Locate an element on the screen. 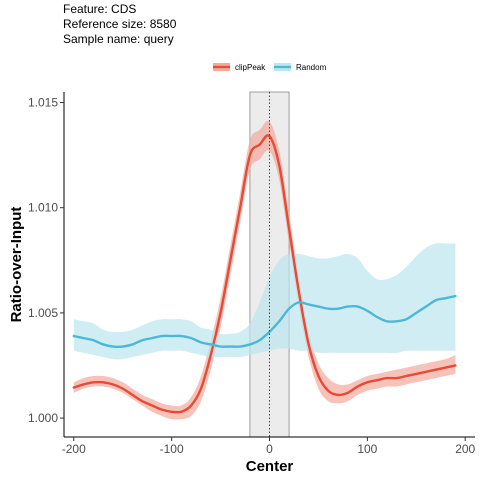  y-tick-label: 1.005 is located at coordinates (43, 313).